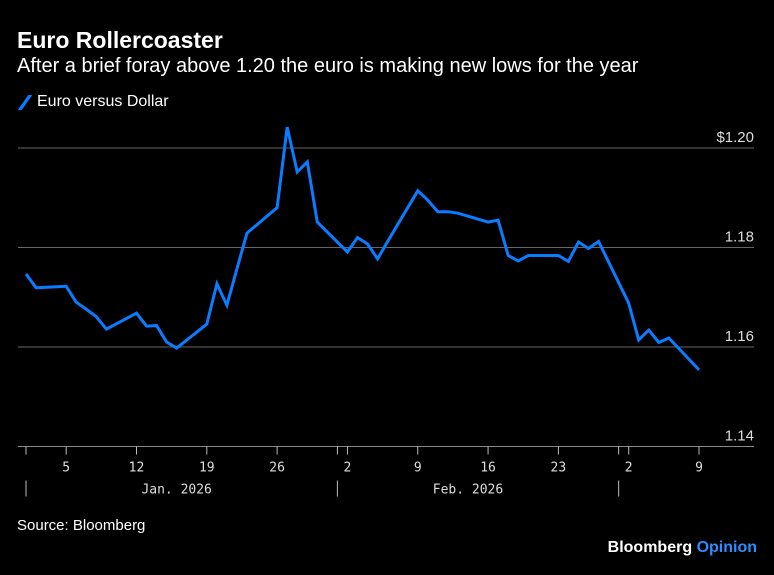 This screenshot has width=774, height=575. I want to click on x-tick-label: 5, so click(66, 468).